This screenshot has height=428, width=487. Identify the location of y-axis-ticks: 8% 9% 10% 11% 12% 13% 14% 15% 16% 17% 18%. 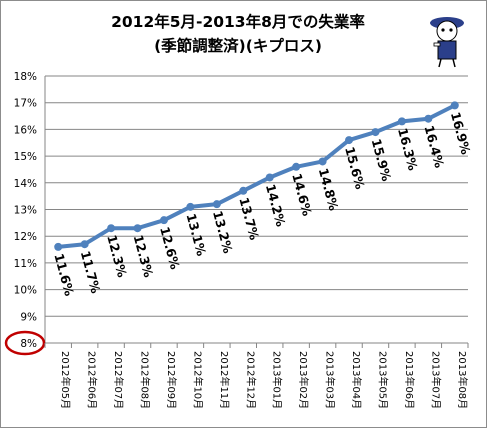
(25, 210).